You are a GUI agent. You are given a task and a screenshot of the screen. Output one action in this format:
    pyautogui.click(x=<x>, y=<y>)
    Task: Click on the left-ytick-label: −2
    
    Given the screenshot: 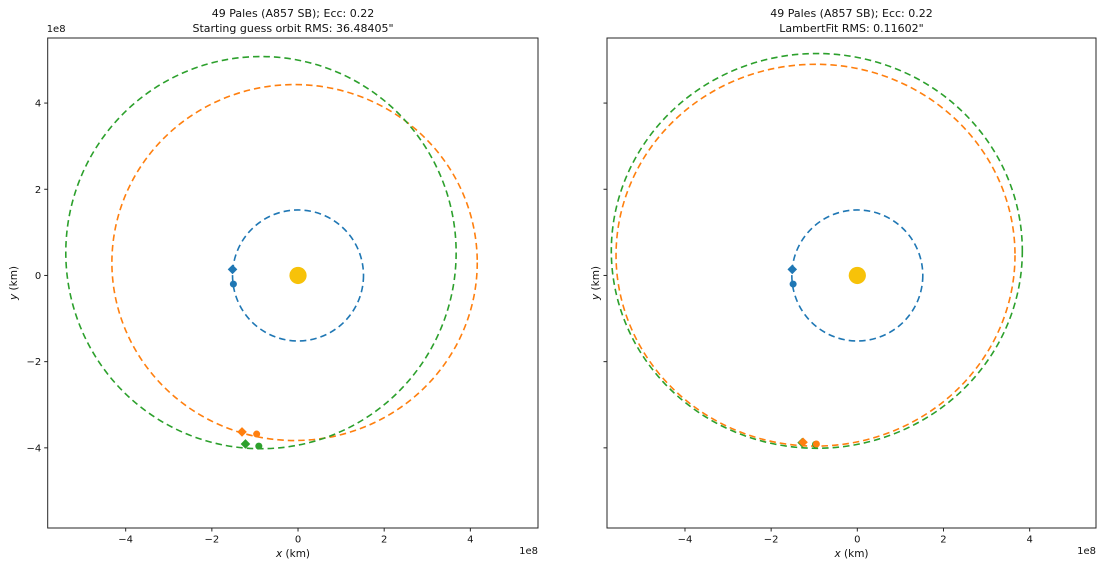 What is the action you would take?
    pyautogui.click(x=33, y=362)
    